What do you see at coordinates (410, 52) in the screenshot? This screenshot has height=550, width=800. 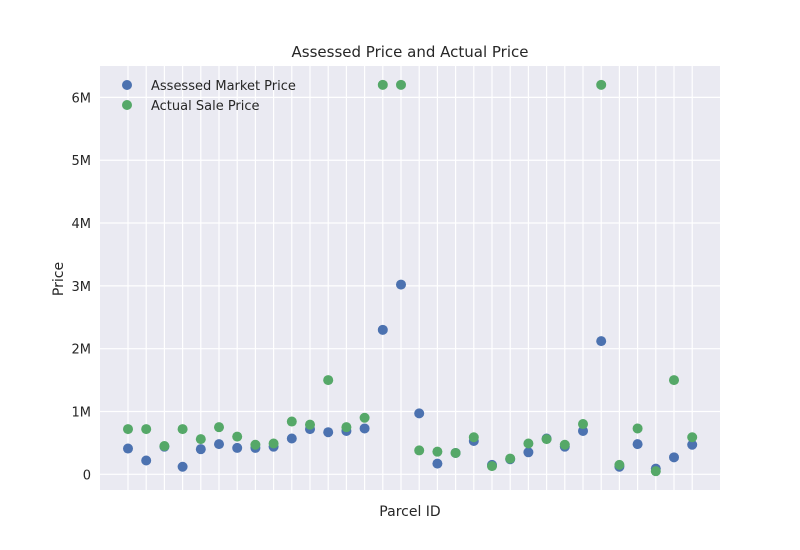 I see `chart-title: Assessed Price and Actual Price` at bounding box center [410, 52].